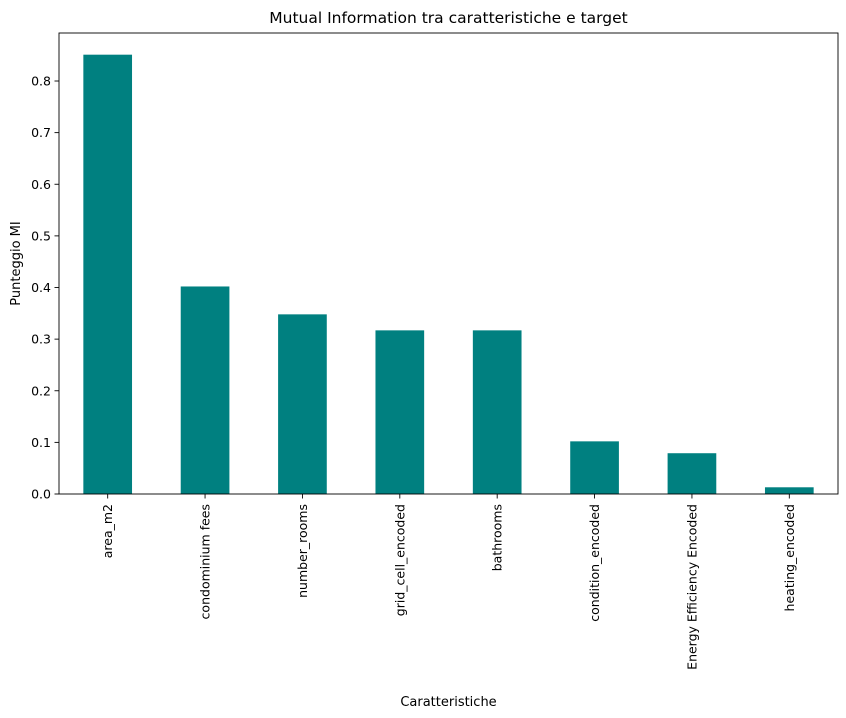 Image resolution: width=846 pixels, height=718 pixels. I want to click on y-axis-title: Punteggio MI, so click(16, 263).